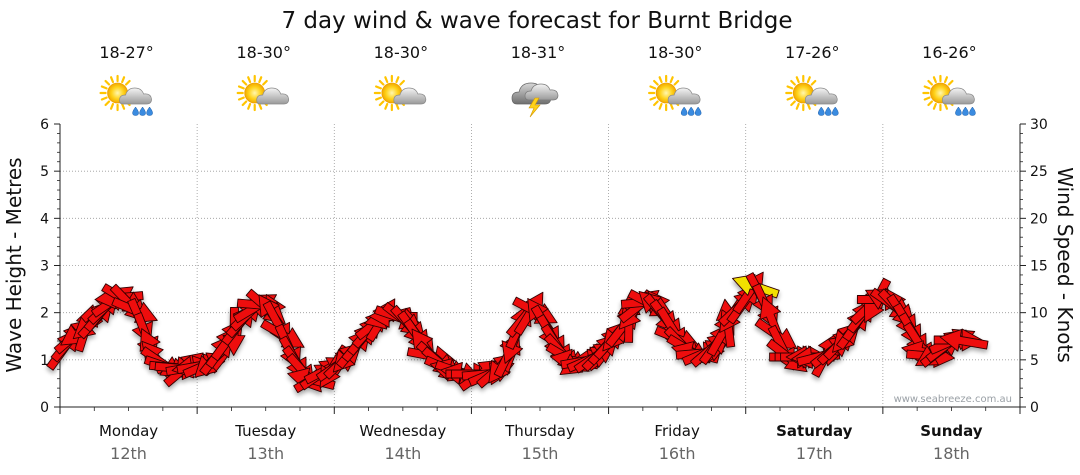 The width and height of the screenshot is (1080, 475). I want to click on right-axis-label: Wind Speed - Knots, so click(1065, 265).